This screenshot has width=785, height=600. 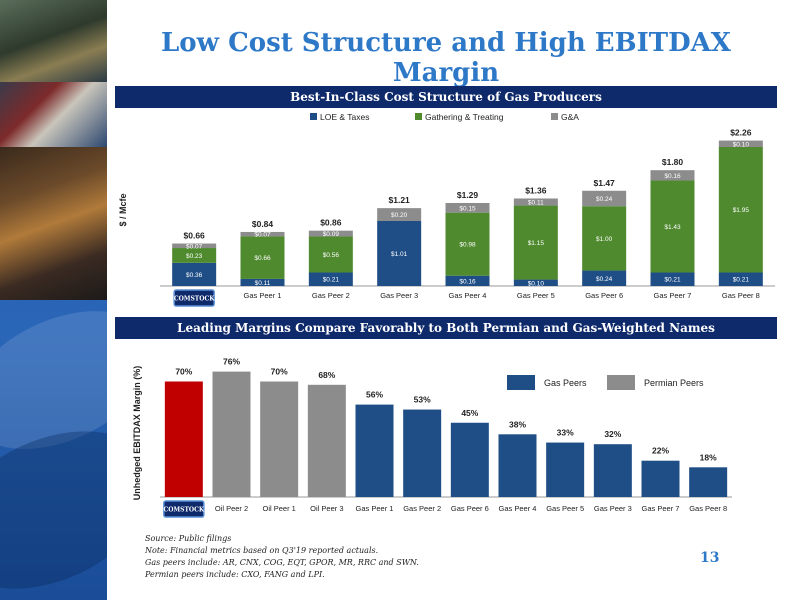 I want to click on chart2-category-label: Oil Peer 2, so click(x=231, y=508).